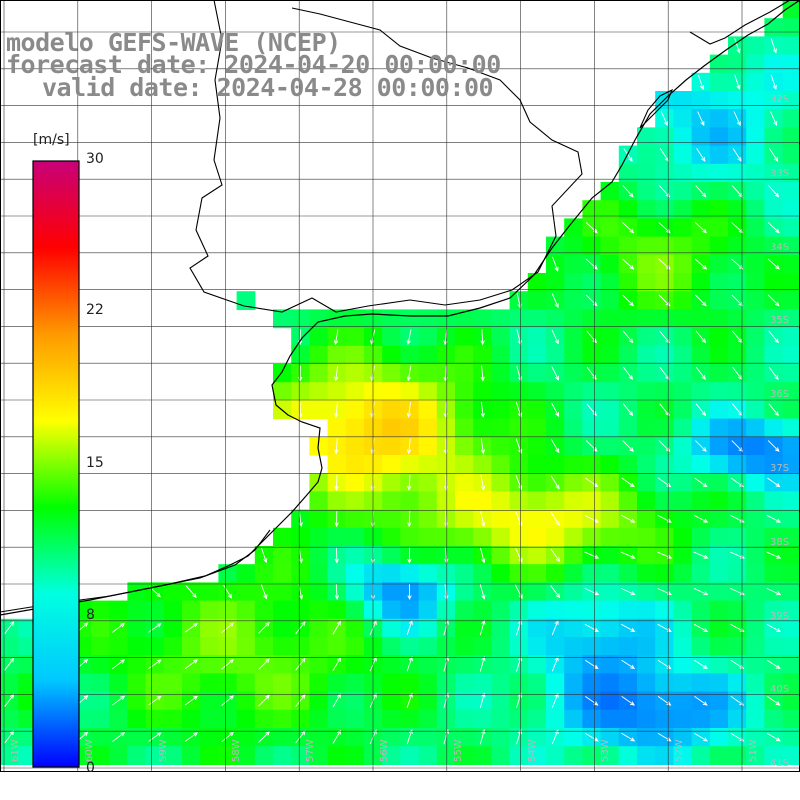 Image resolution: width=800 pixels, height=800 pixels. I want to click on latitude-label: 32S, so click(780, 99).